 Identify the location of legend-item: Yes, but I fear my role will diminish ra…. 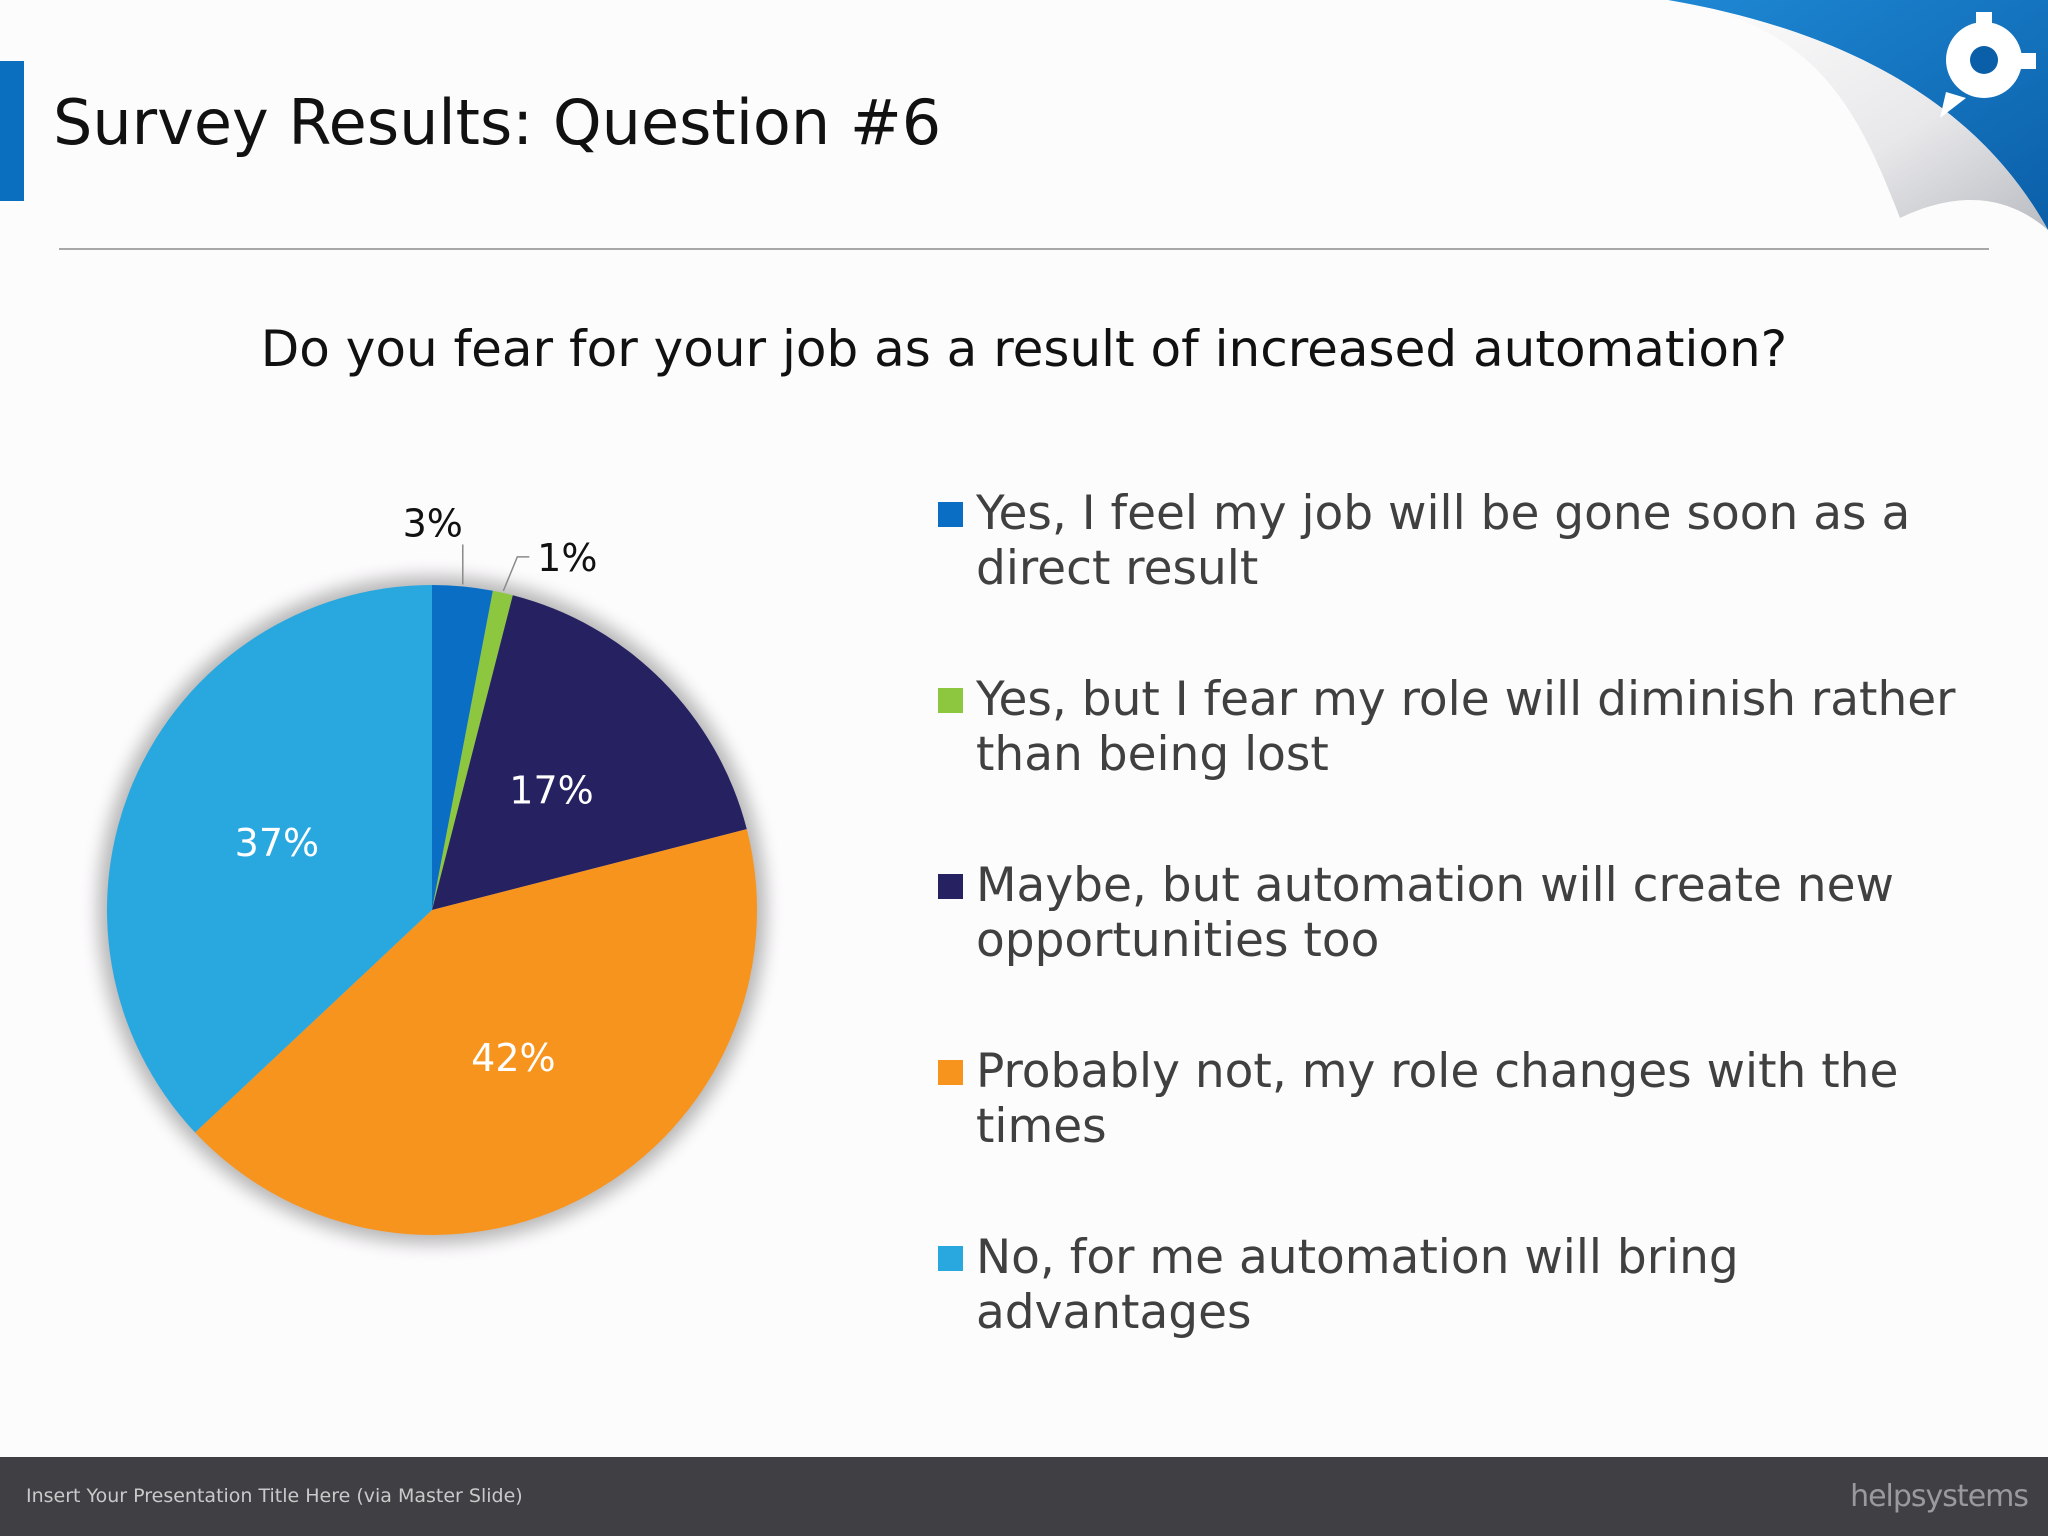
(1468, 765).